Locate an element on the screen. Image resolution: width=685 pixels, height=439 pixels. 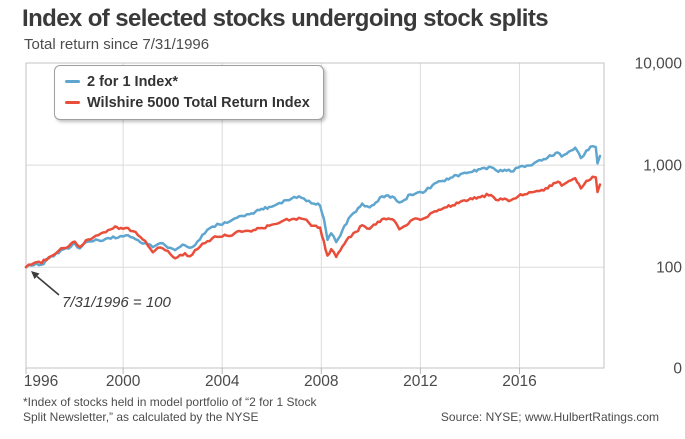
x-tick-label: 2000 is located at coordinates (123, 381).